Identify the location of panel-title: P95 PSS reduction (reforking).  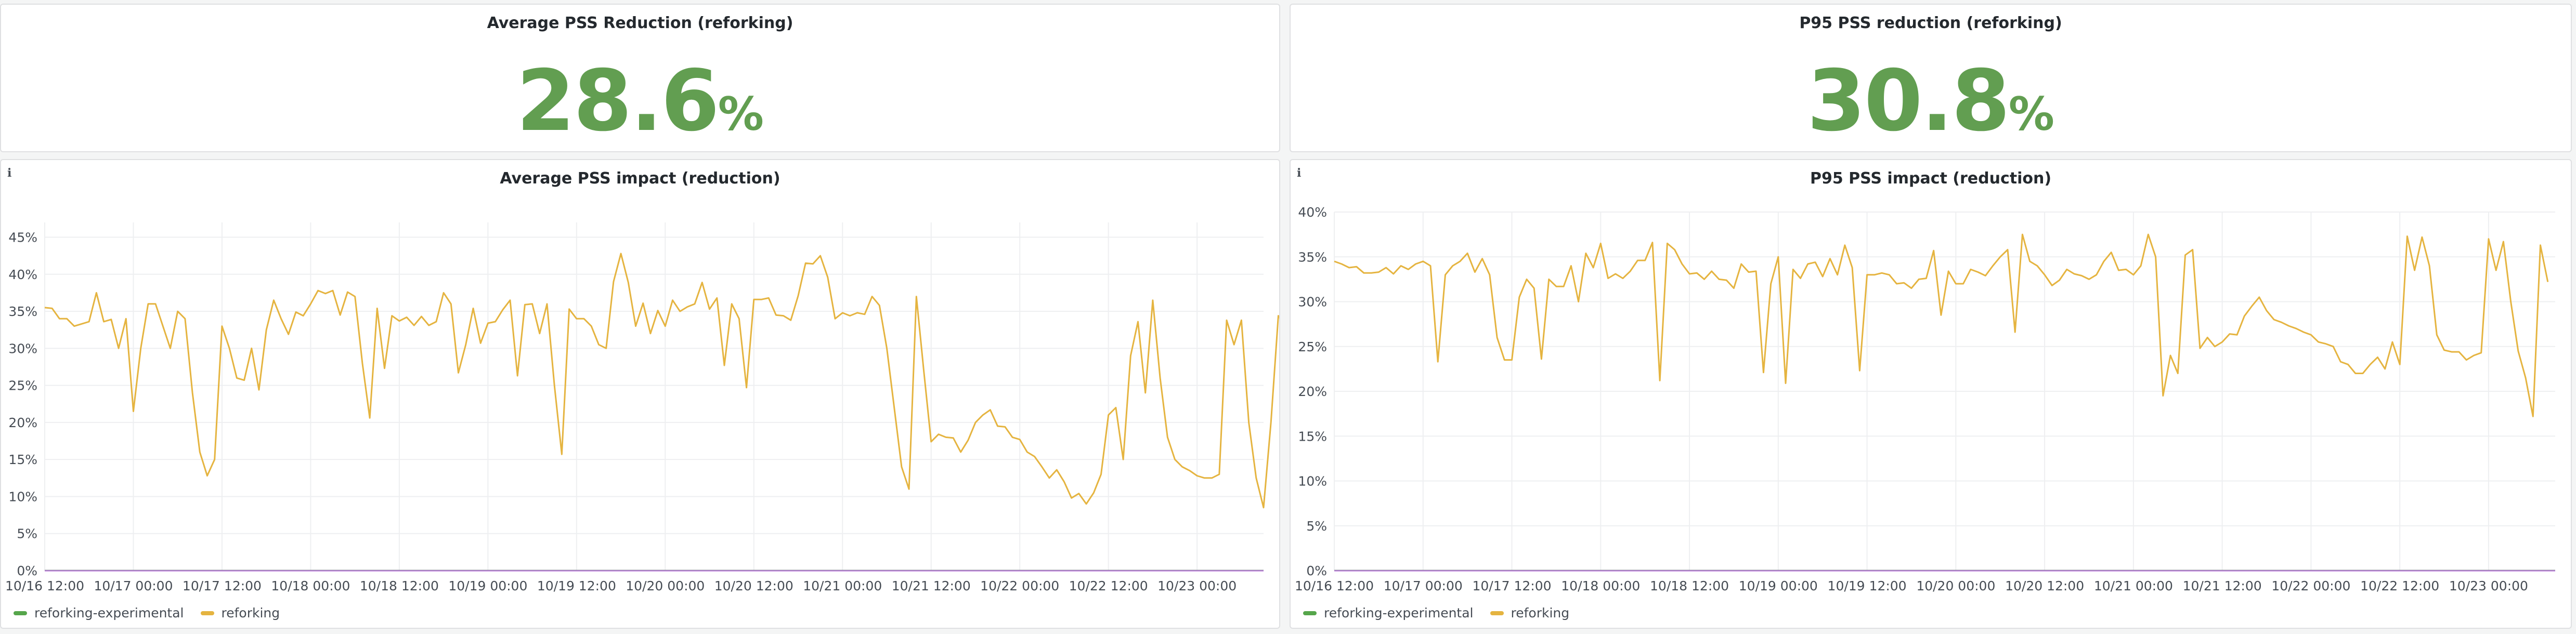
(1930, 23).